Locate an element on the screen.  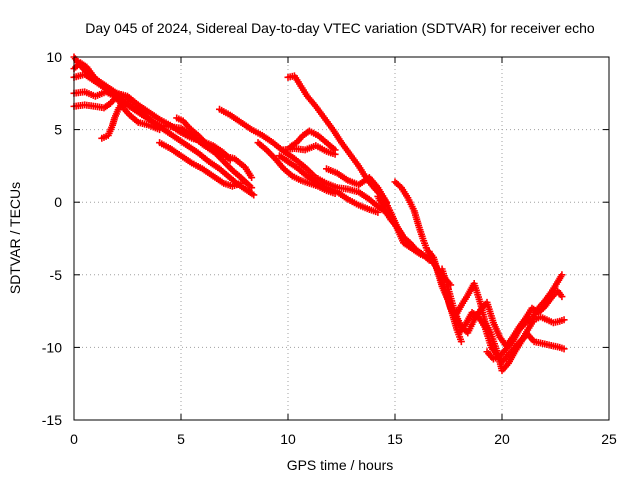
y-tick-label: 10 is located at coordinates (54, 57).